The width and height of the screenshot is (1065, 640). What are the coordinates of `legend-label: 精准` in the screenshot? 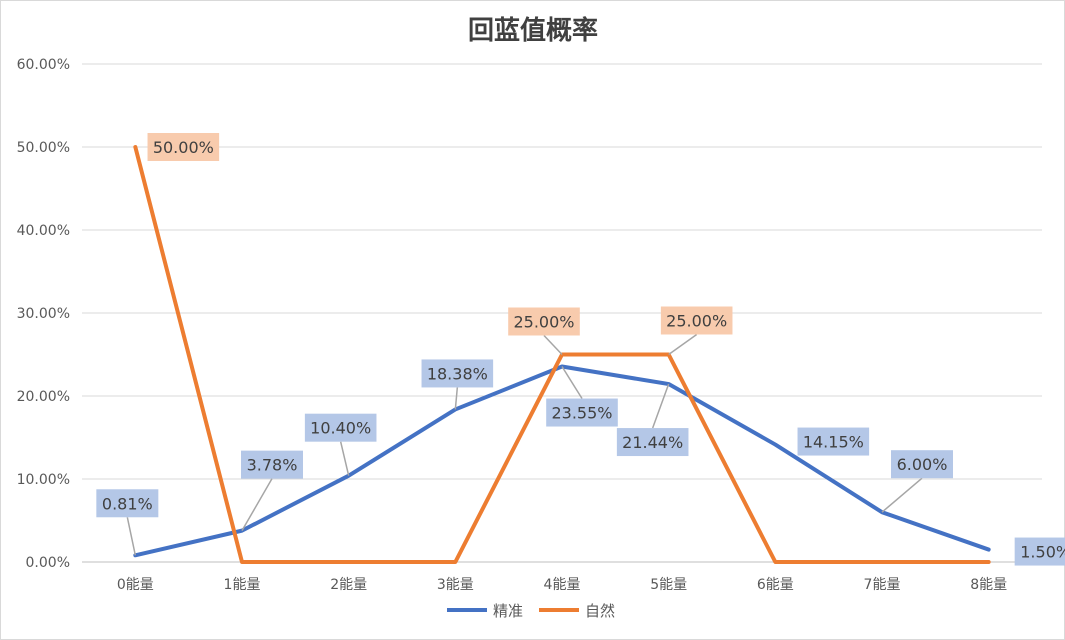 It's located at (508, 611).